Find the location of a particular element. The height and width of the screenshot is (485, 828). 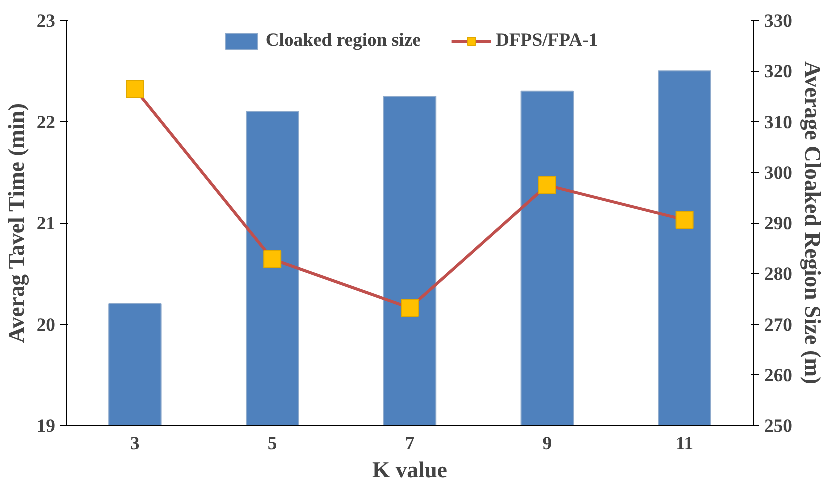

legend-label: DFPS/FPA-1 is located at coordinates (547, 41).